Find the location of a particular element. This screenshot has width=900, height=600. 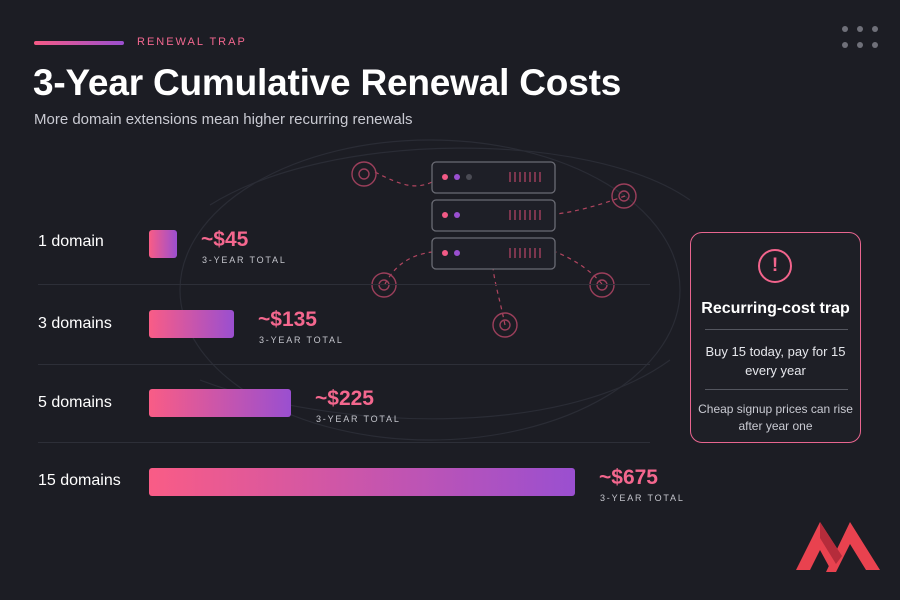

value-sublabel-4: 3-YEAR TOTAL is located at coordinates (642, 498).